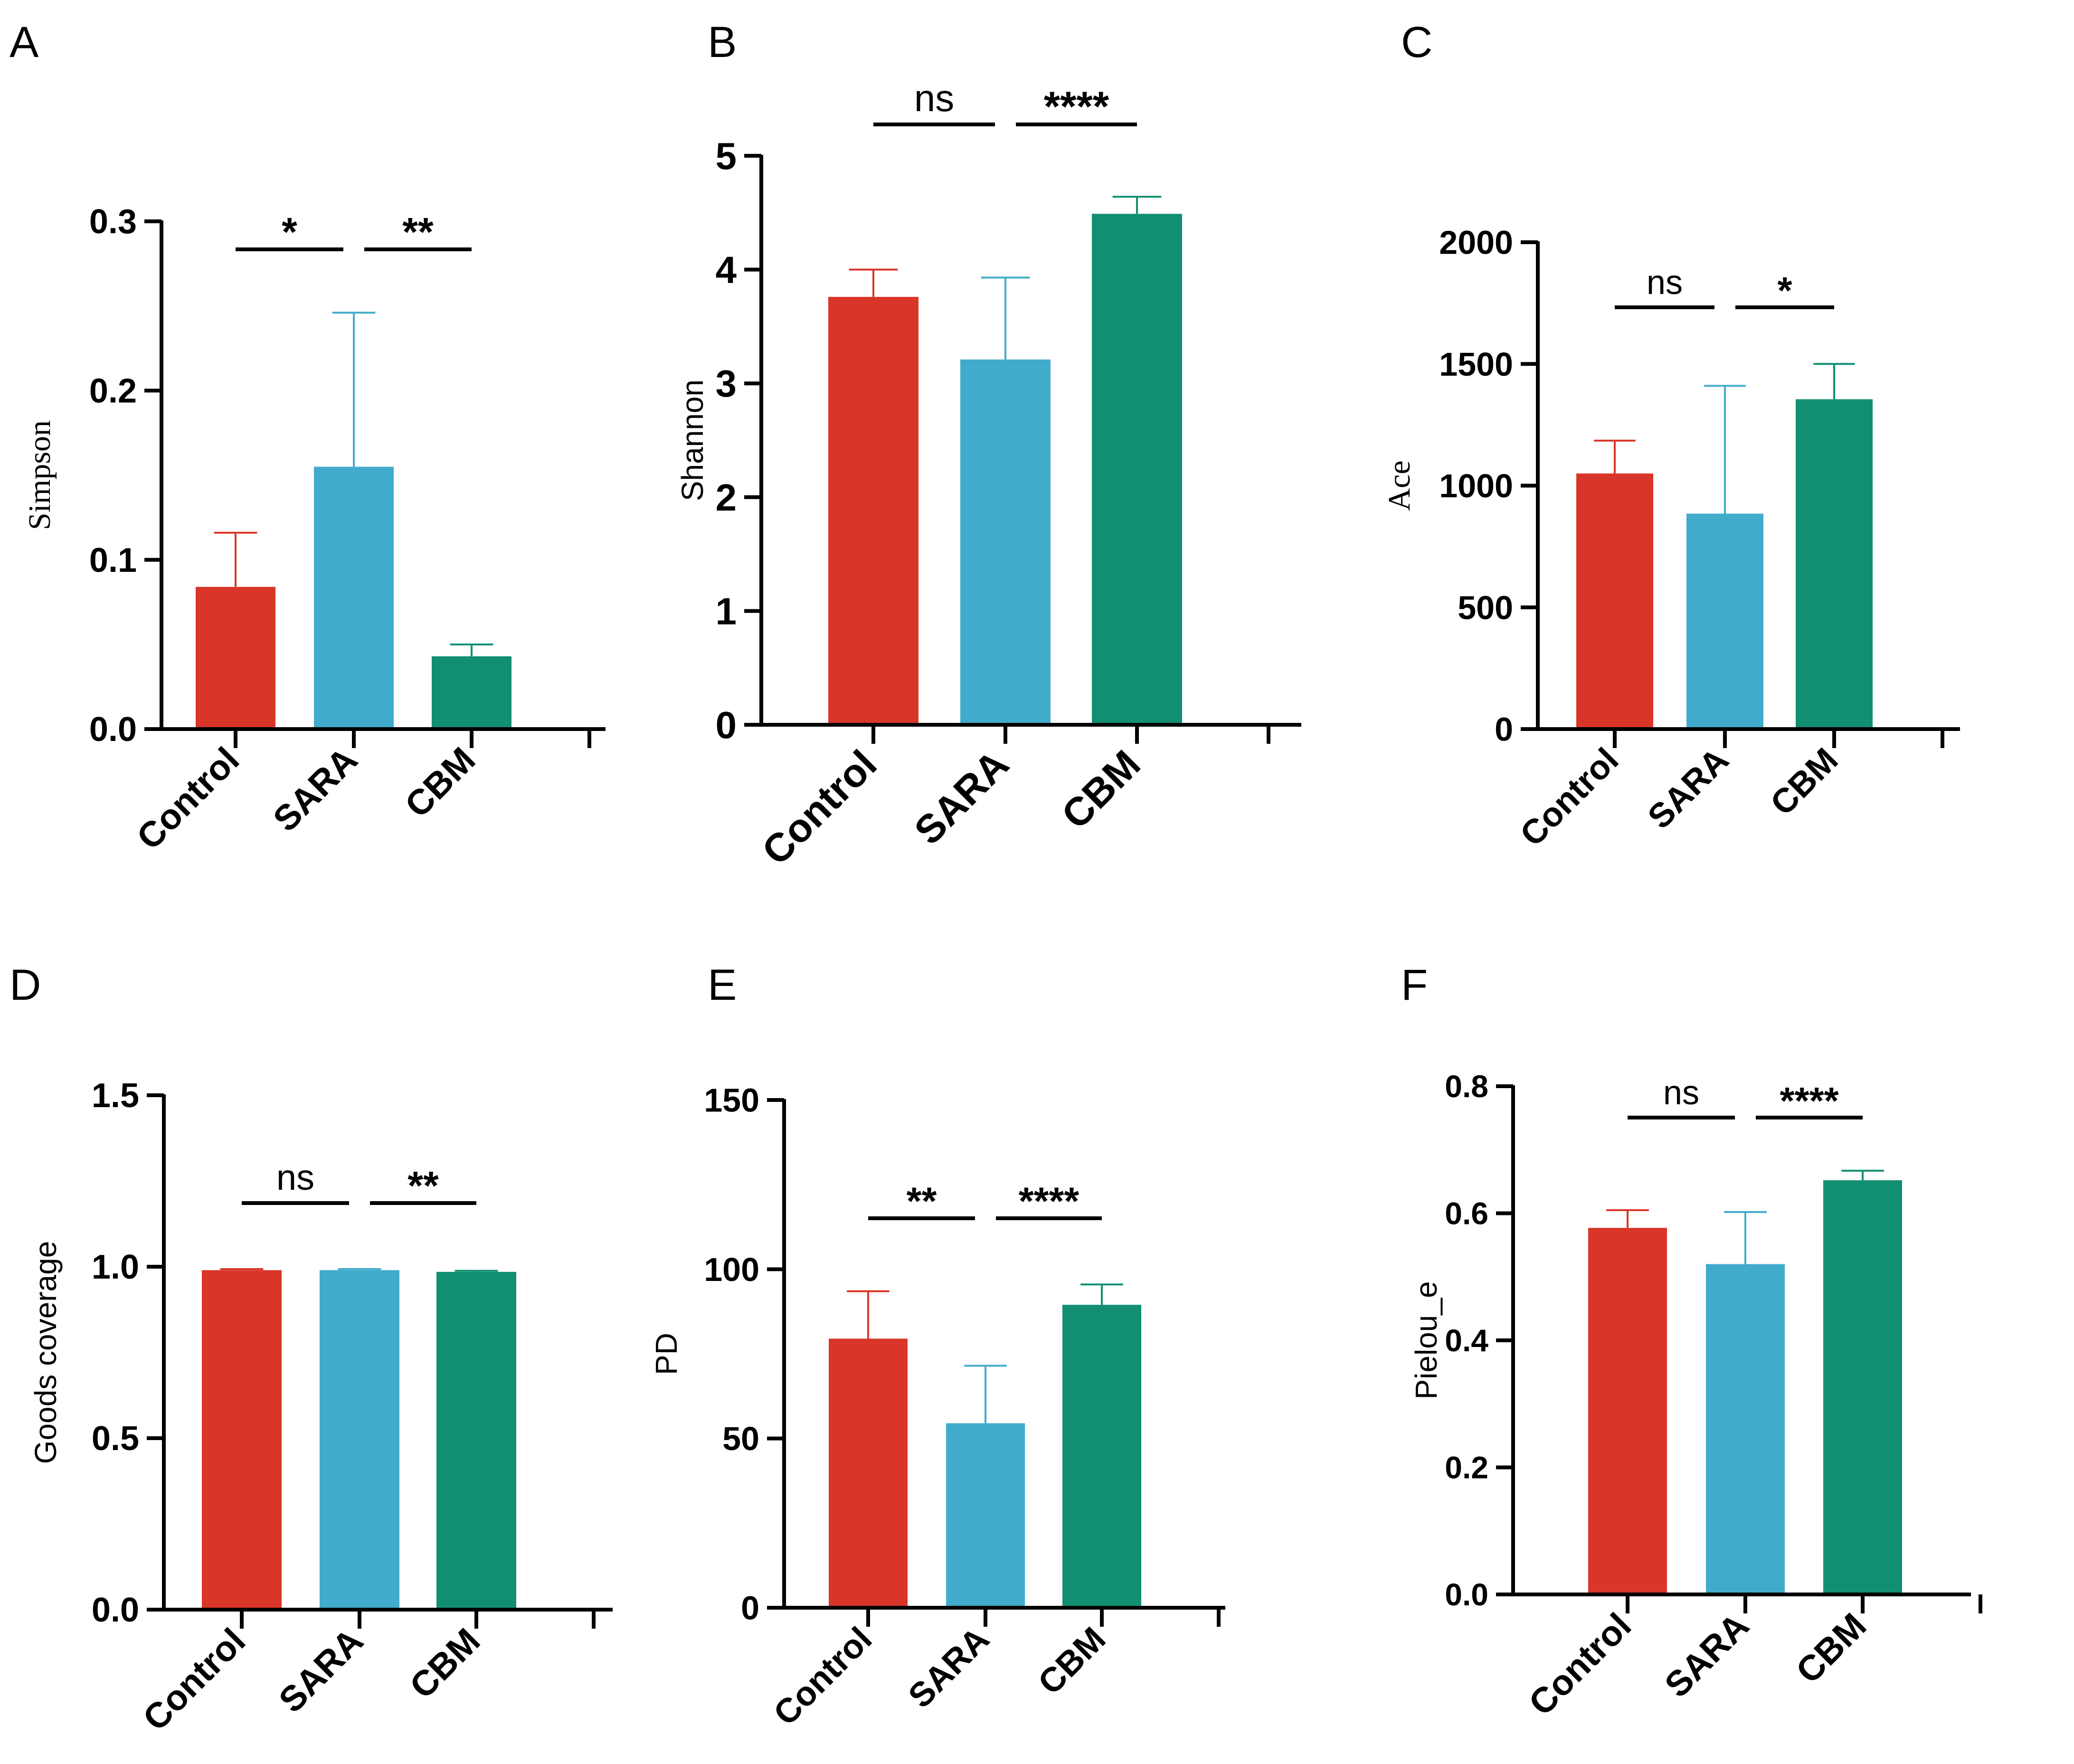 This screenshot has width=2074, height=1764. I want to click on y-tick-label: 50, so click(741, 1438).